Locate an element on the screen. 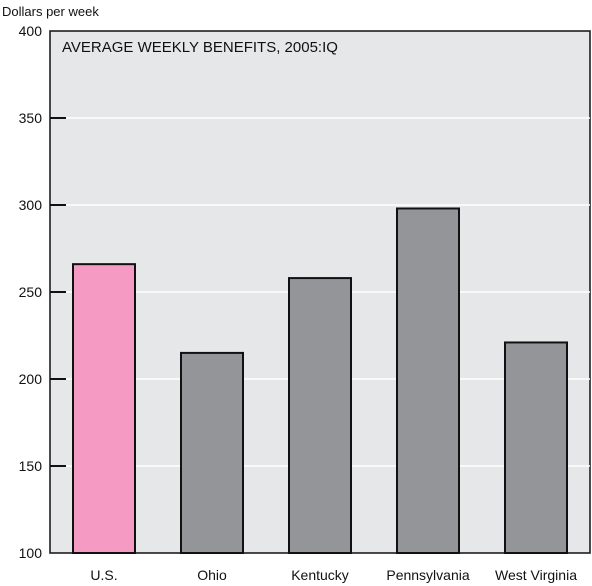 The width and height of the screenshot is (592, 586). y-tick-label: 300 is located at coordinates (31, 205).